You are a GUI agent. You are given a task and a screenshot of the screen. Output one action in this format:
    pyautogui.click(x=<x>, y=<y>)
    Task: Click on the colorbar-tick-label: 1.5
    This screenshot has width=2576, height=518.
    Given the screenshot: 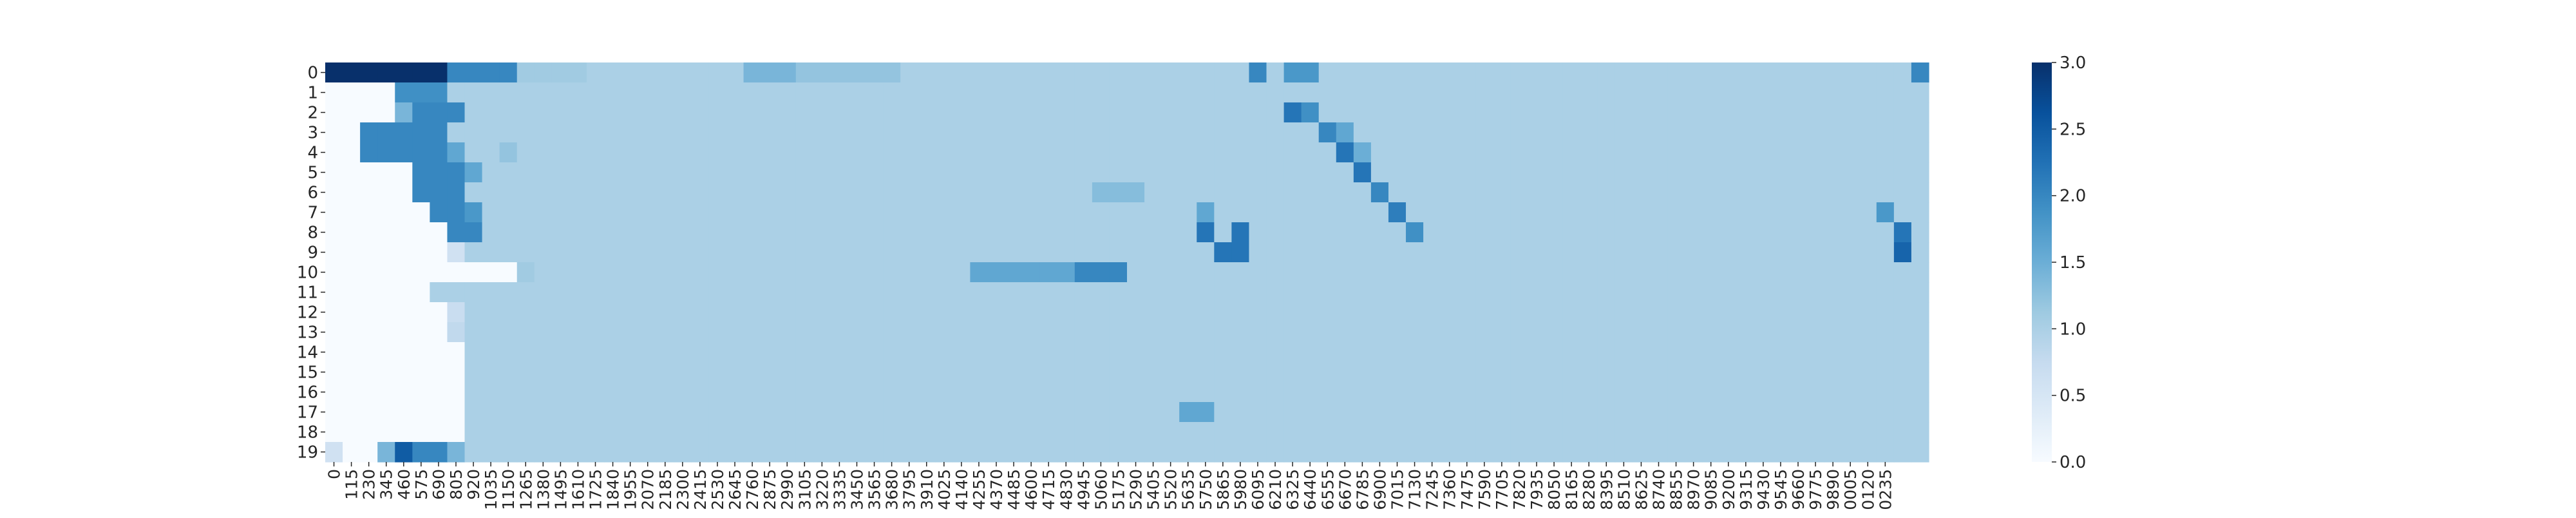 What is the action you would take?
    pyautogui.click(x=2073, y=263)
    